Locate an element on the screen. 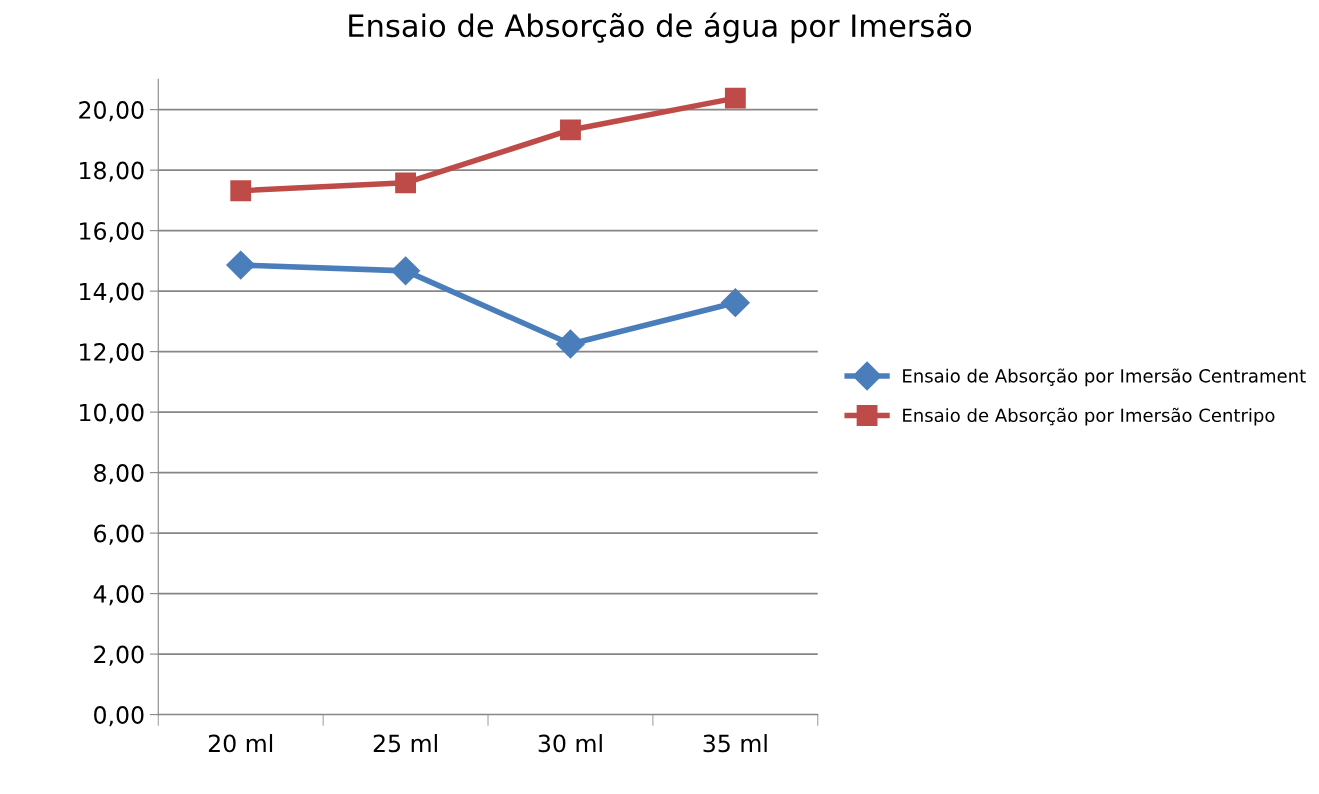  x-tick-label: 20 ml is located at coordinates (240, 743).